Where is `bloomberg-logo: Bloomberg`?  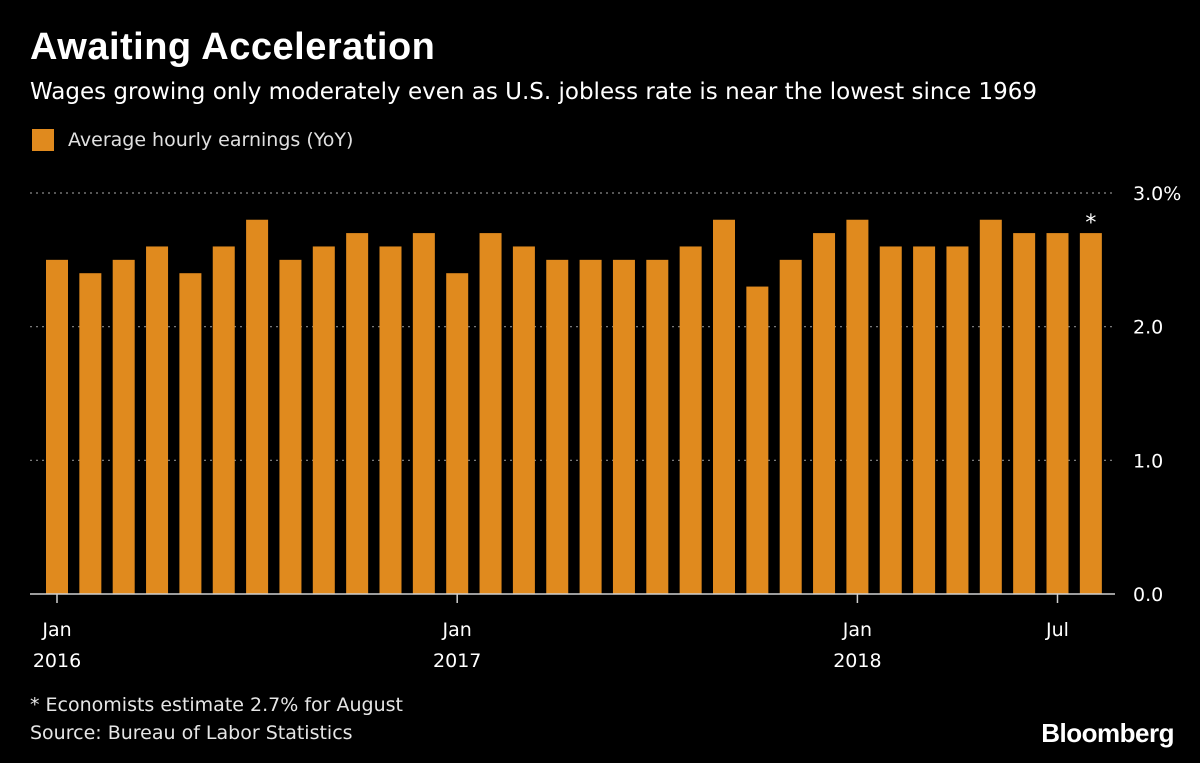 bloomberg-logo: Bloomberg is located at coordinates (1107, 733).